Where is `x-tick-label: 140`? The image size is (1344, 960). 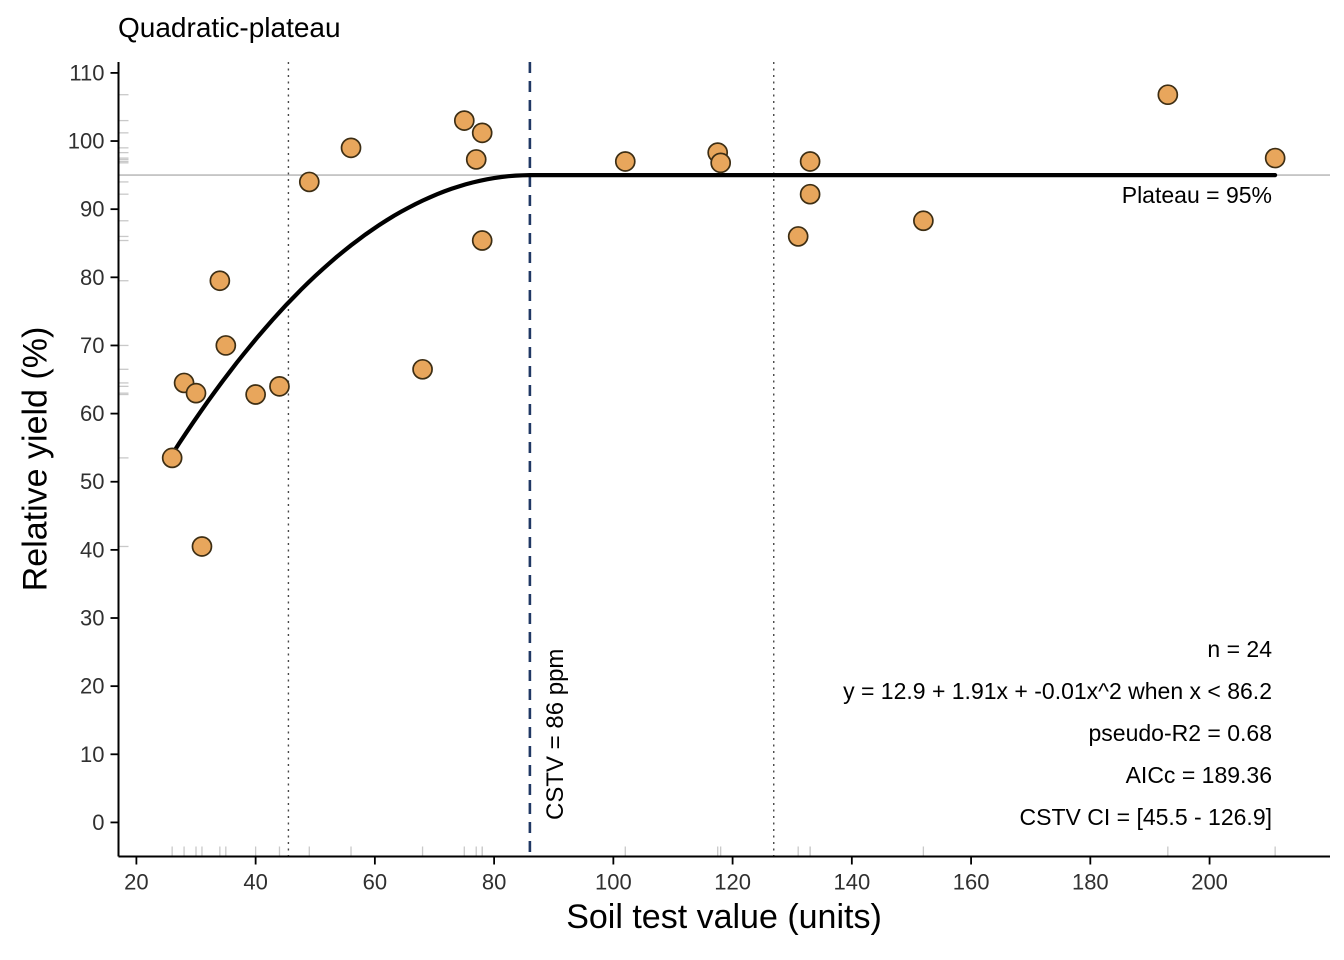 x-tick-label: 140 is located at coordinates (851, 882).